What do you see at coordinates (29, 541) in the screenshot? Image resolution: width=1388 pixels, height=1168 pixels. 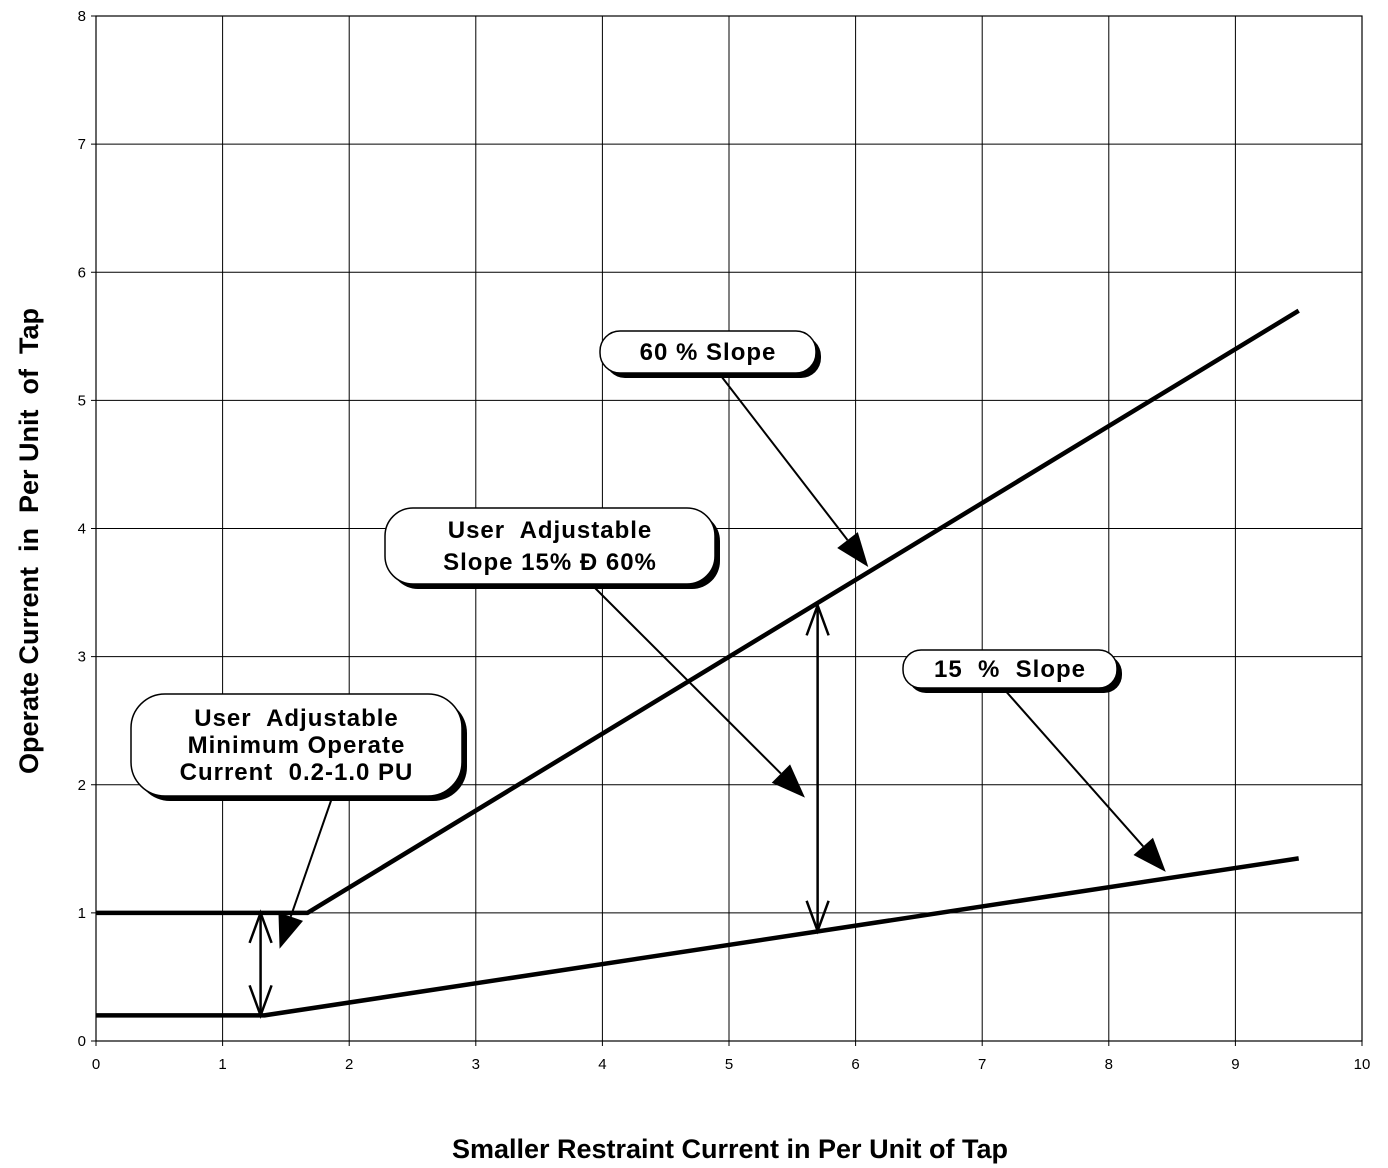 I see `y-axis-title: Operate Current in Per Unit of Tap` at bounding box center [29, 541].